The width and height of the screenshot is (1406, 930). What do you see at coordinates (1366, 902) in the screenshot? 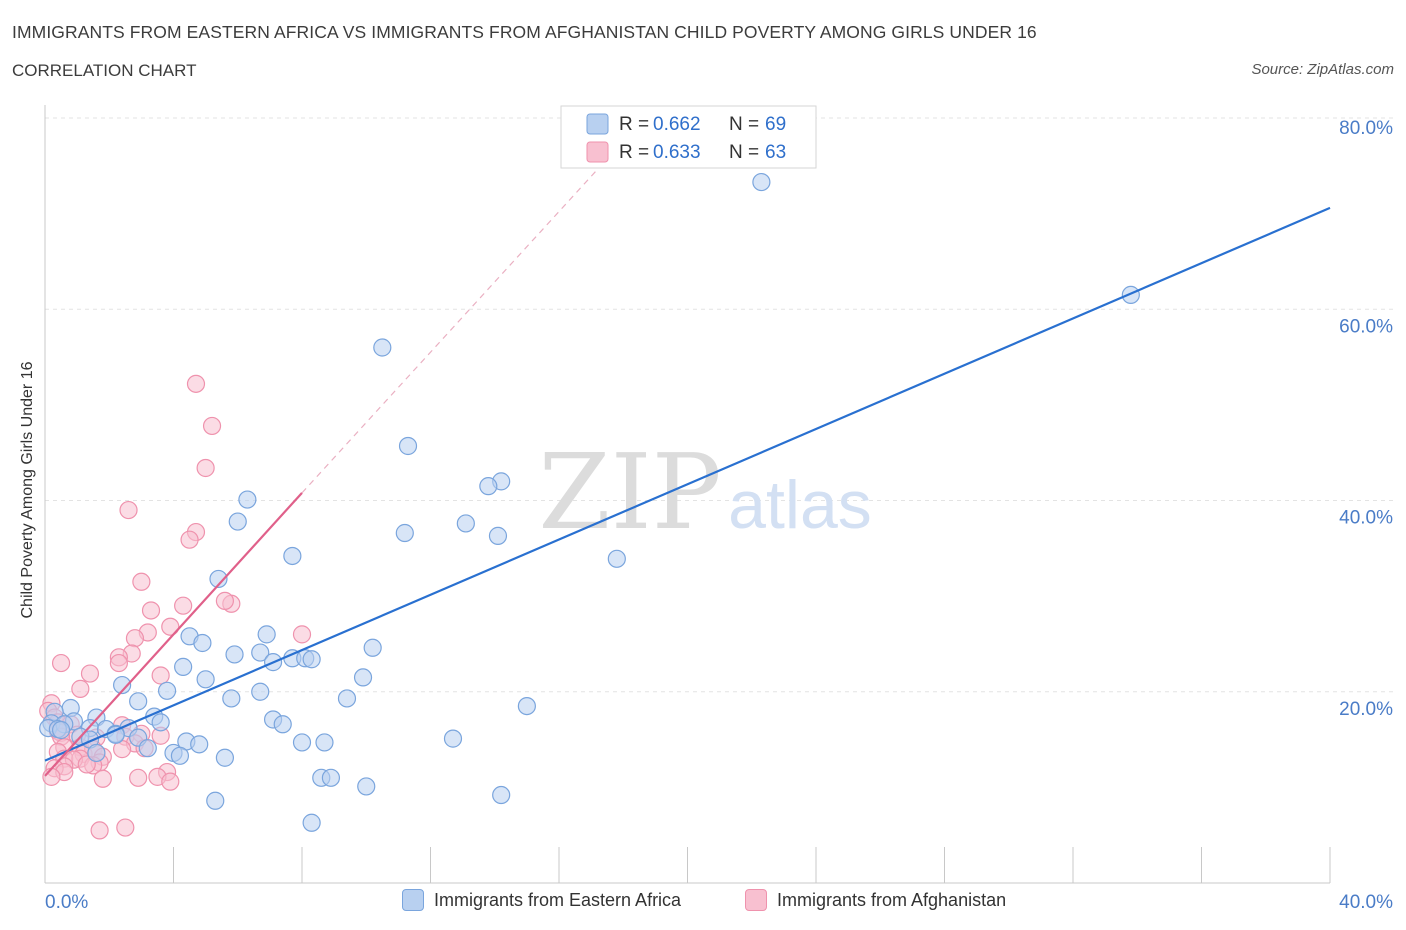
I see `x-tick-label-1: 40.0%` at bounding box center [1366, 902].